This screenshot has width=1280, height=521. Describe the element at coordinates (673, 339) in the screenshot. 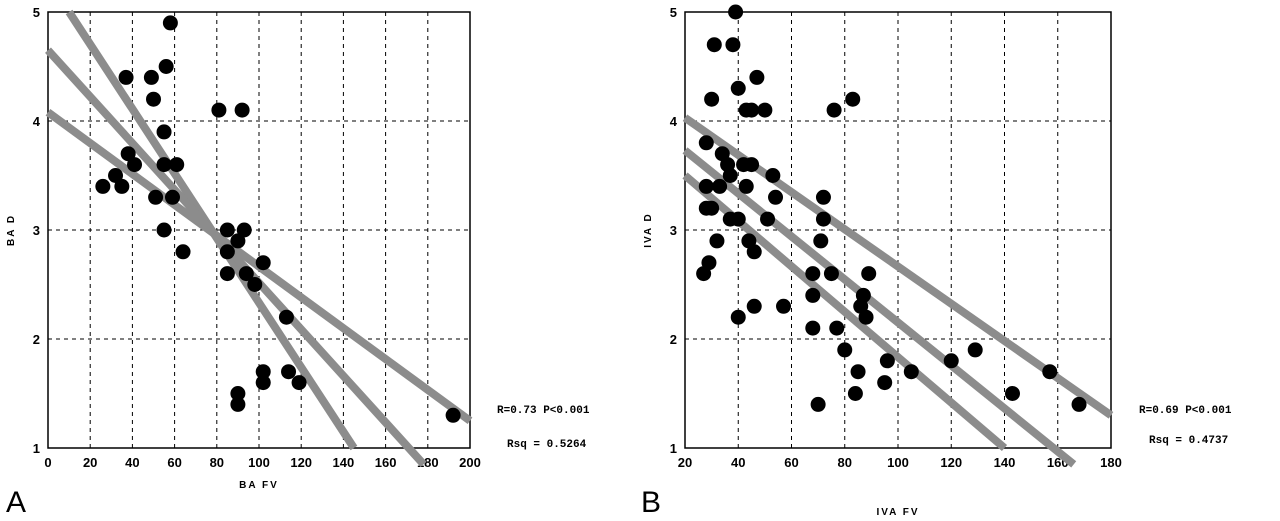

I see `chart-b-y-tick-label: 2` at that location.